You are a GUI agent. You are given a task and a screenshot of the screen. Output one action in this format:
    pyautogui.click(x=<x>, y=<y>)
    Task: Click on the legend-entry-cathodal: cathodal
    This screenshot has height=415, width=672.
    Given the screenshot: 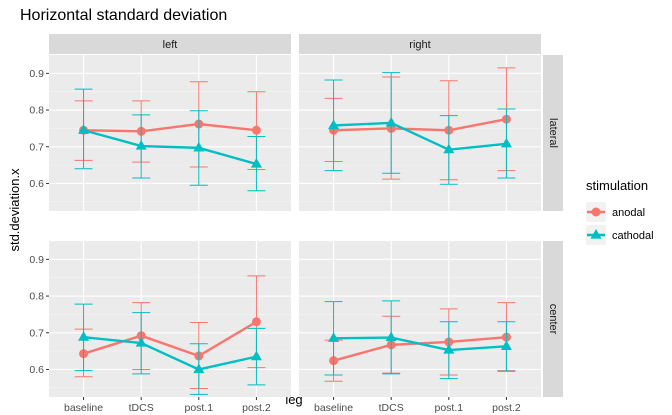 What is the action you would take?
    pyautogui.click(x=620, y=235)
    